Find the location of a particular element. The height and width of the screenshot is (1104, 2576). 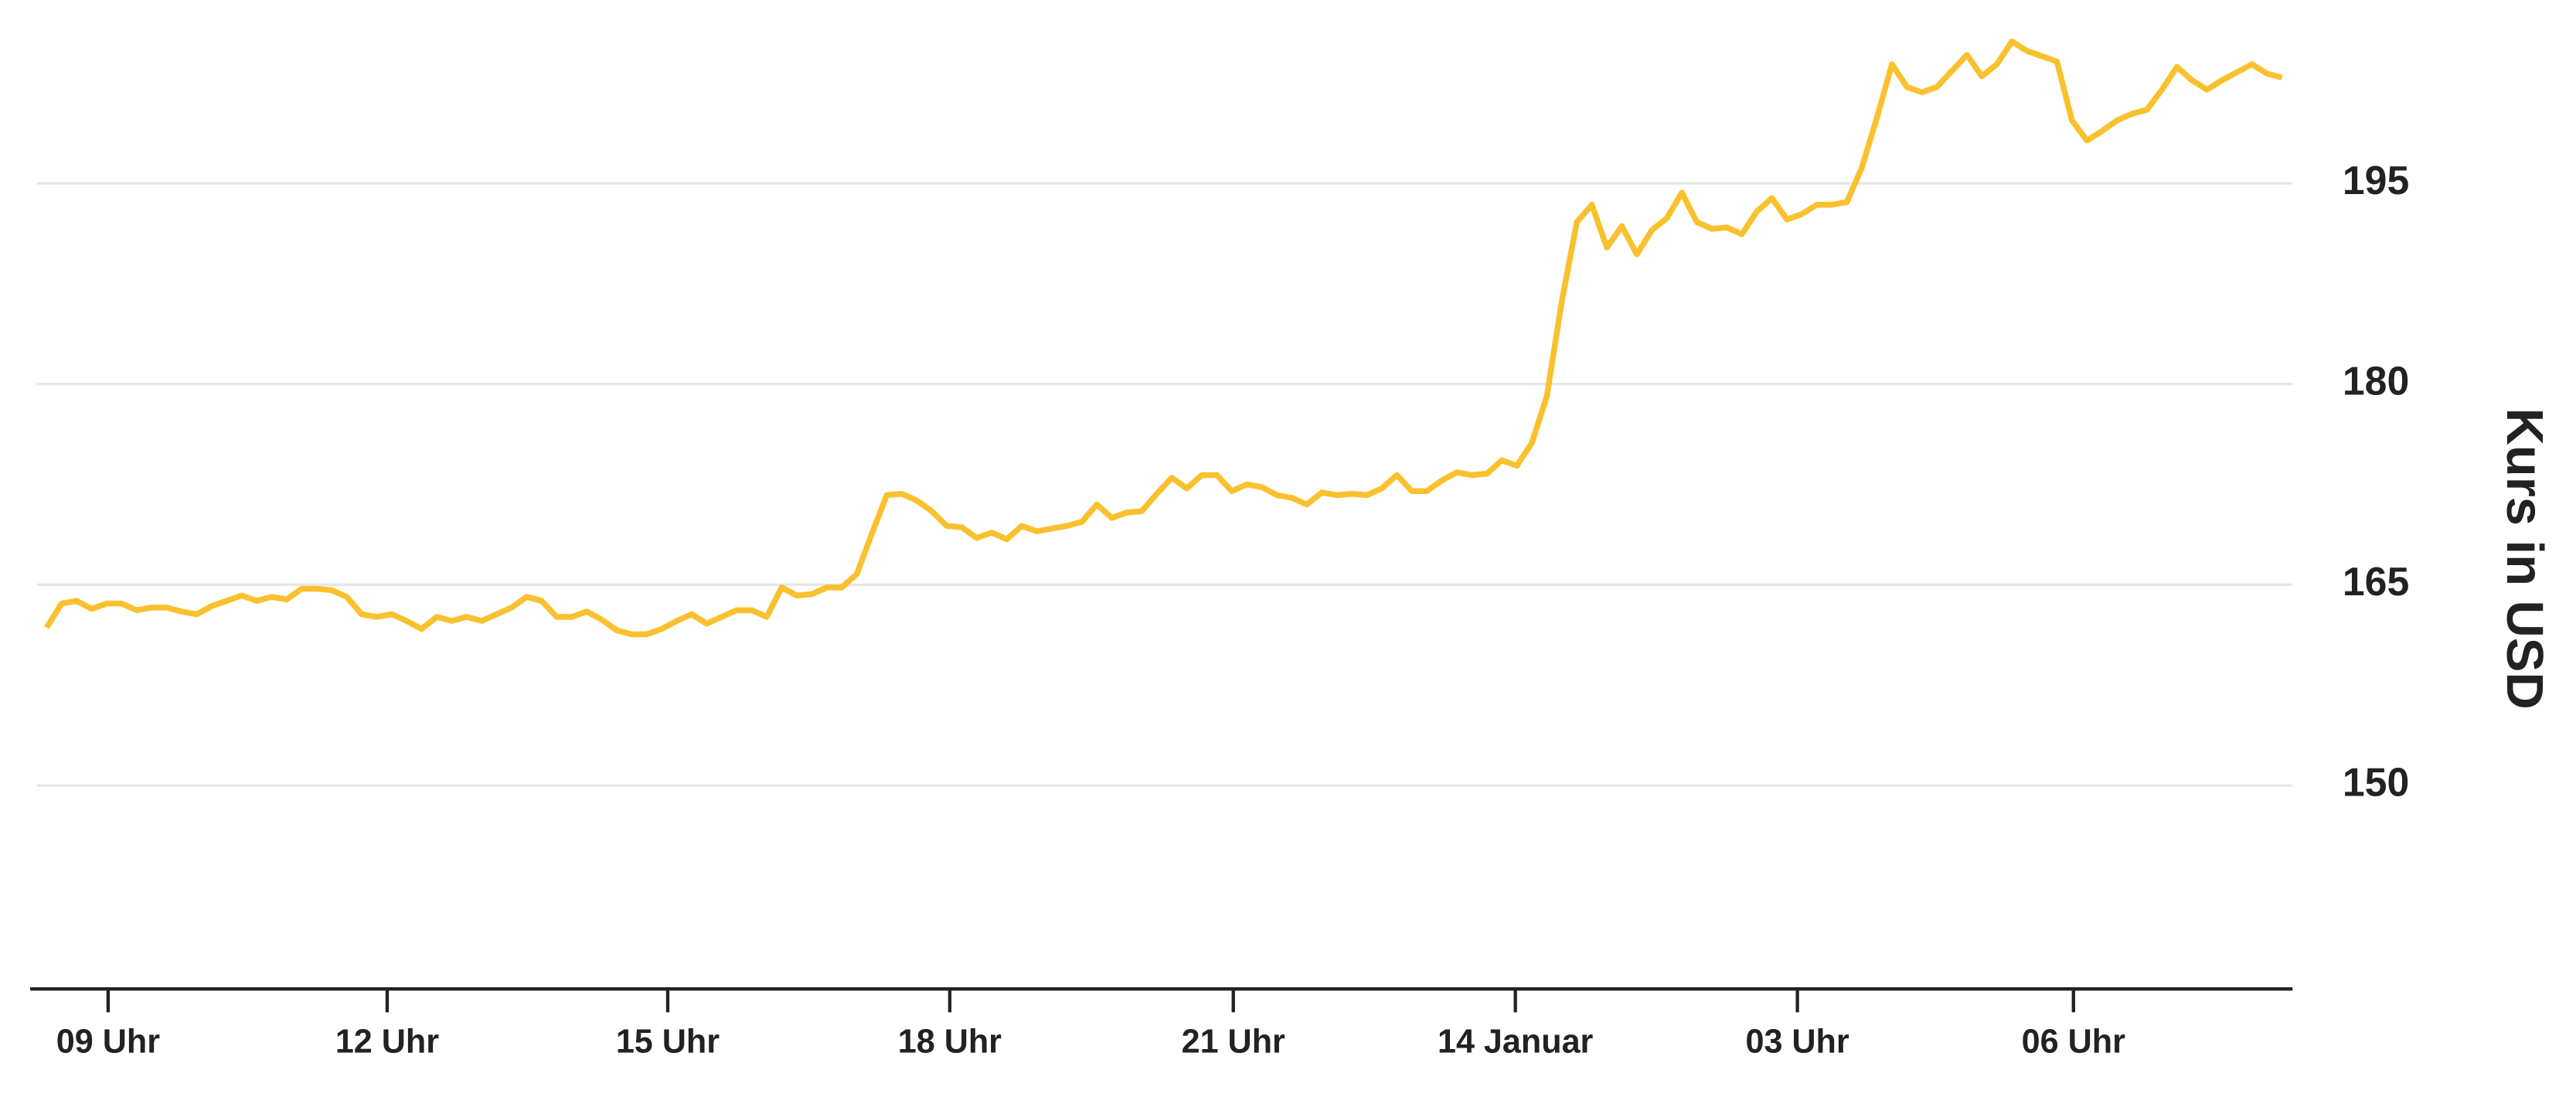

y-tick-label: 165 is located at coordinates (2376, 581).